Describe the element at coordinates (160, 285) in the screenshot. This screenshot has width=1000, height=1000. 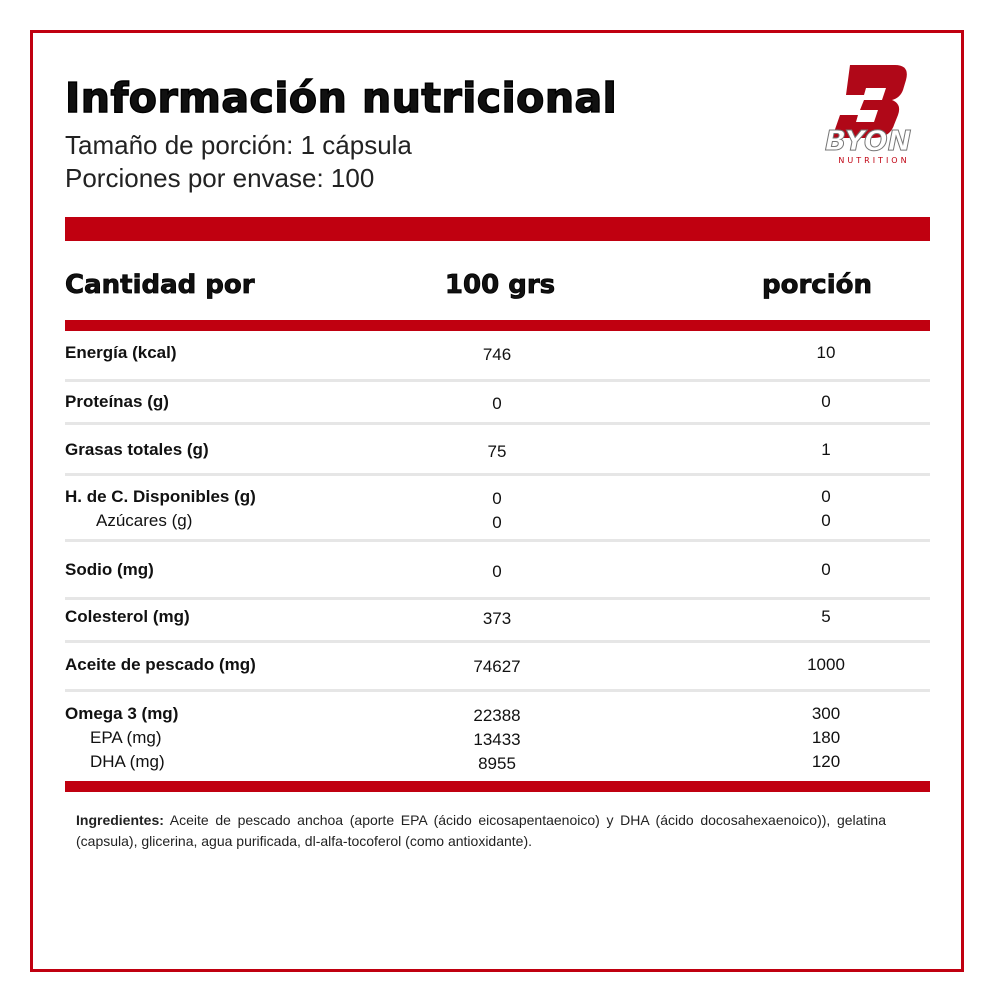
I see `column-header: Cantidad por` at that location.